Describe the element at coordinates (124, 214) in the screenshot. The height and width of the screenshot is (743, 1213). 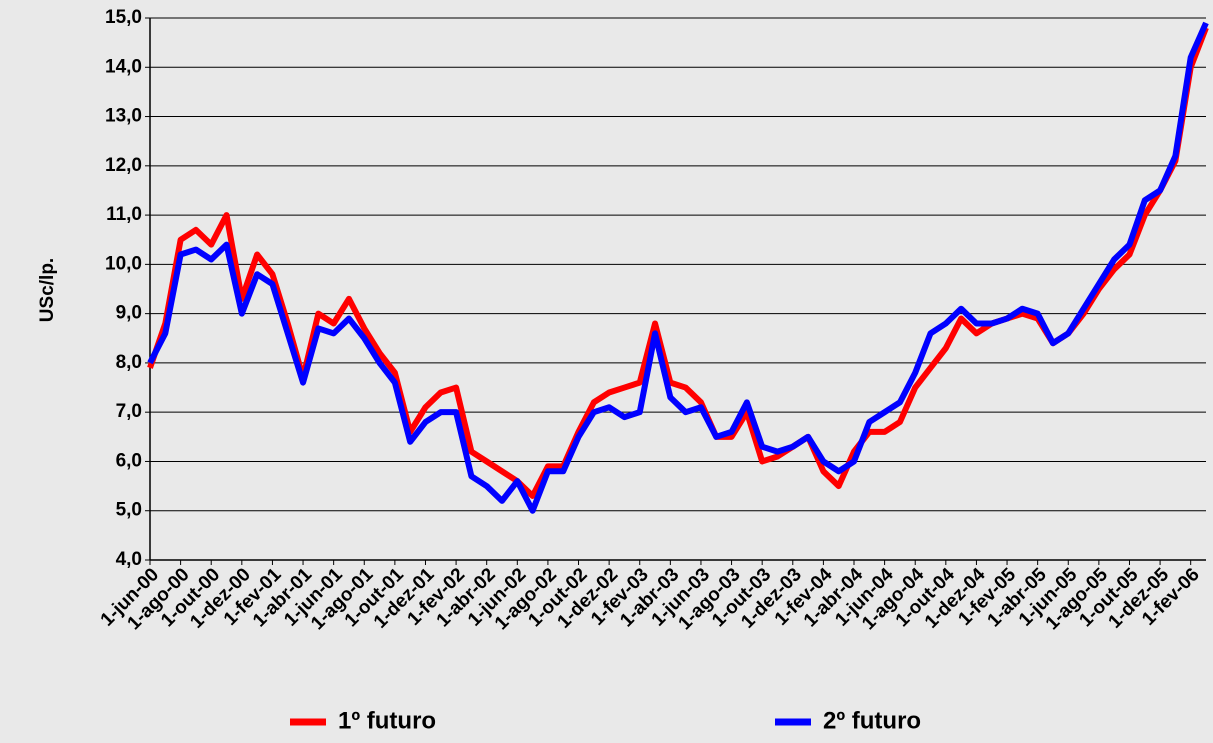
I see `y-tick-label: 11,0` at that location.